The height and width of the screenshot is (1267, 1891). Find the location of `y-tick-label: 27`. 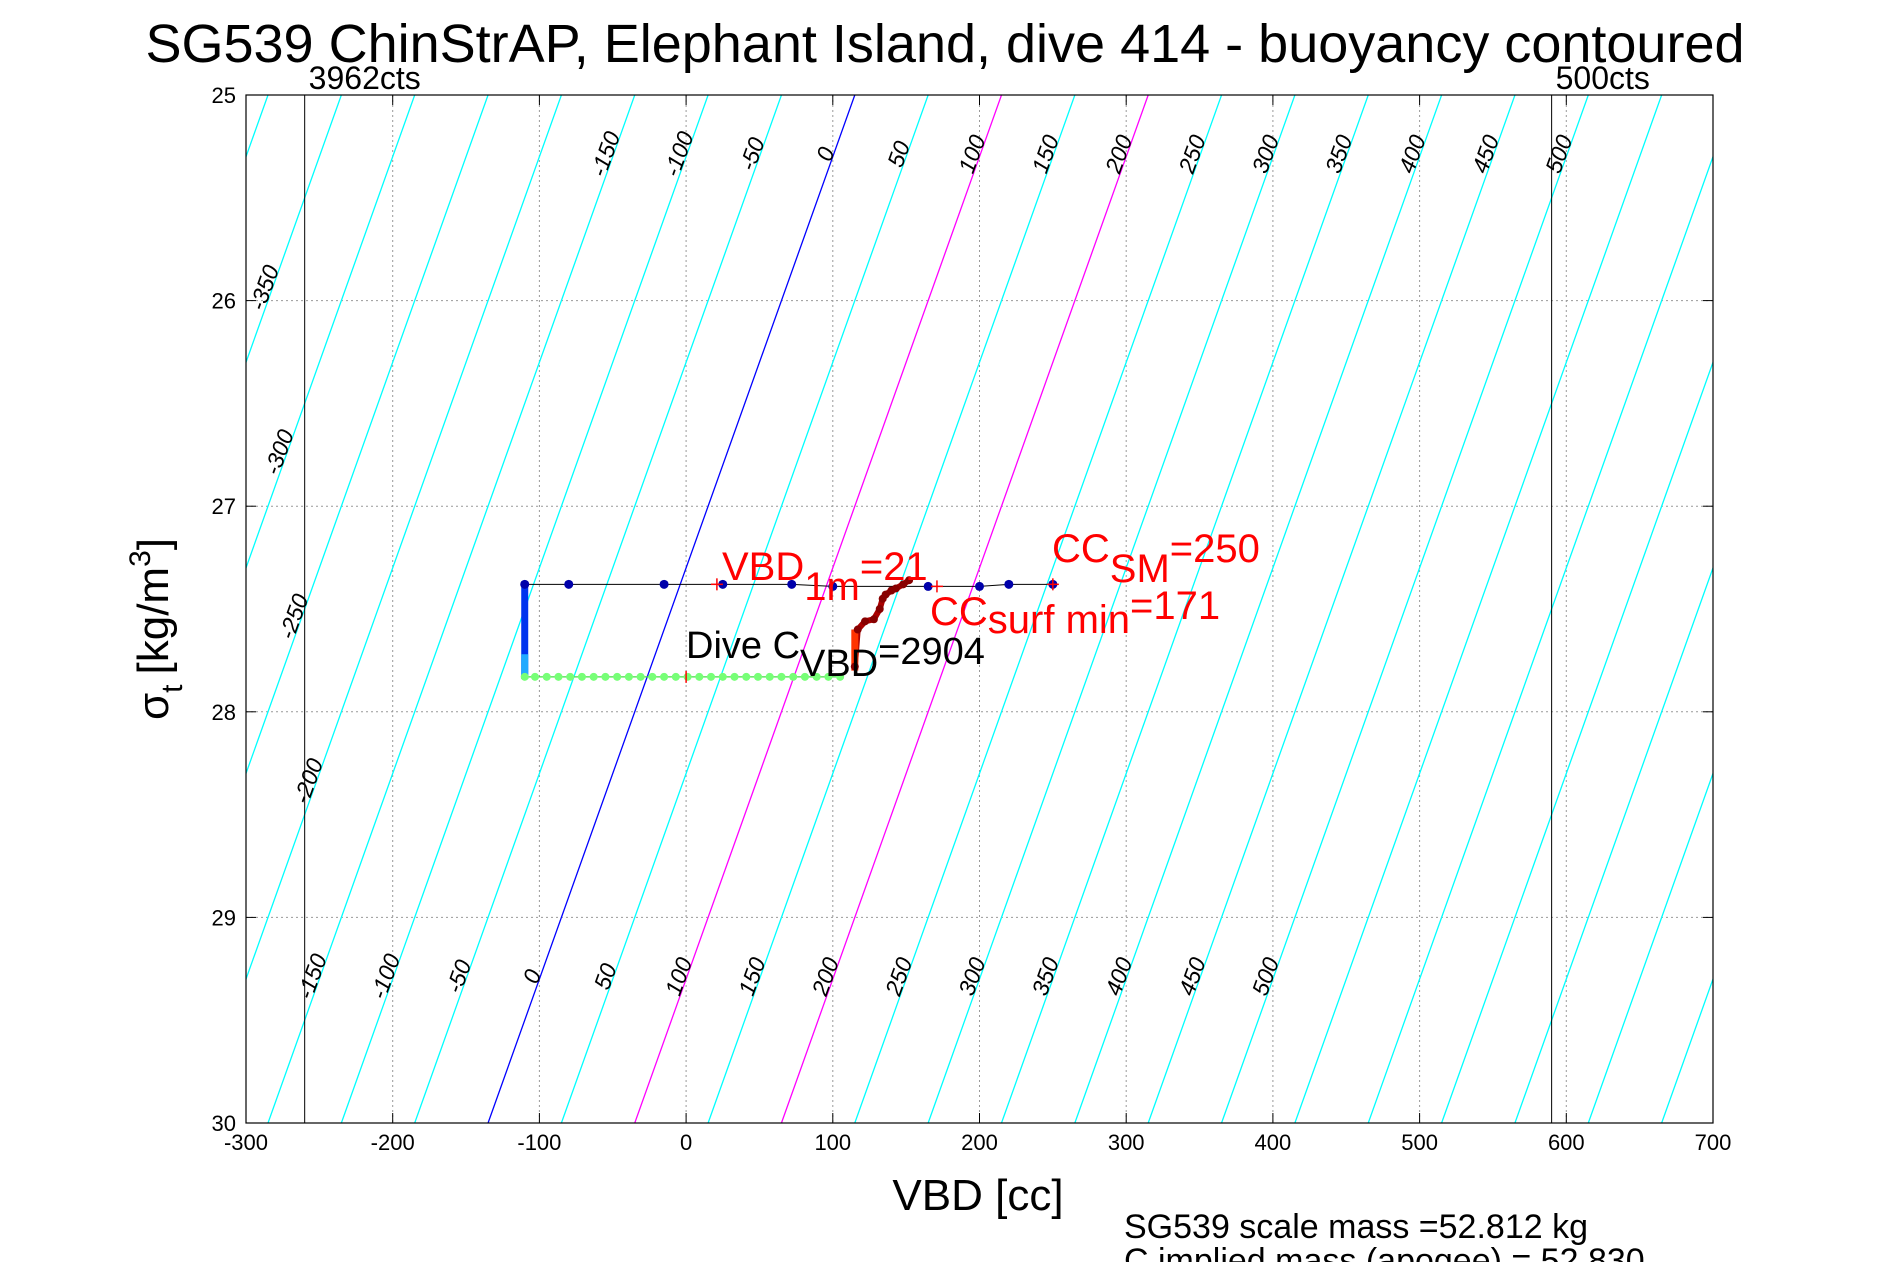

y-tick-label: 27 is located at coordinates (224, 506).